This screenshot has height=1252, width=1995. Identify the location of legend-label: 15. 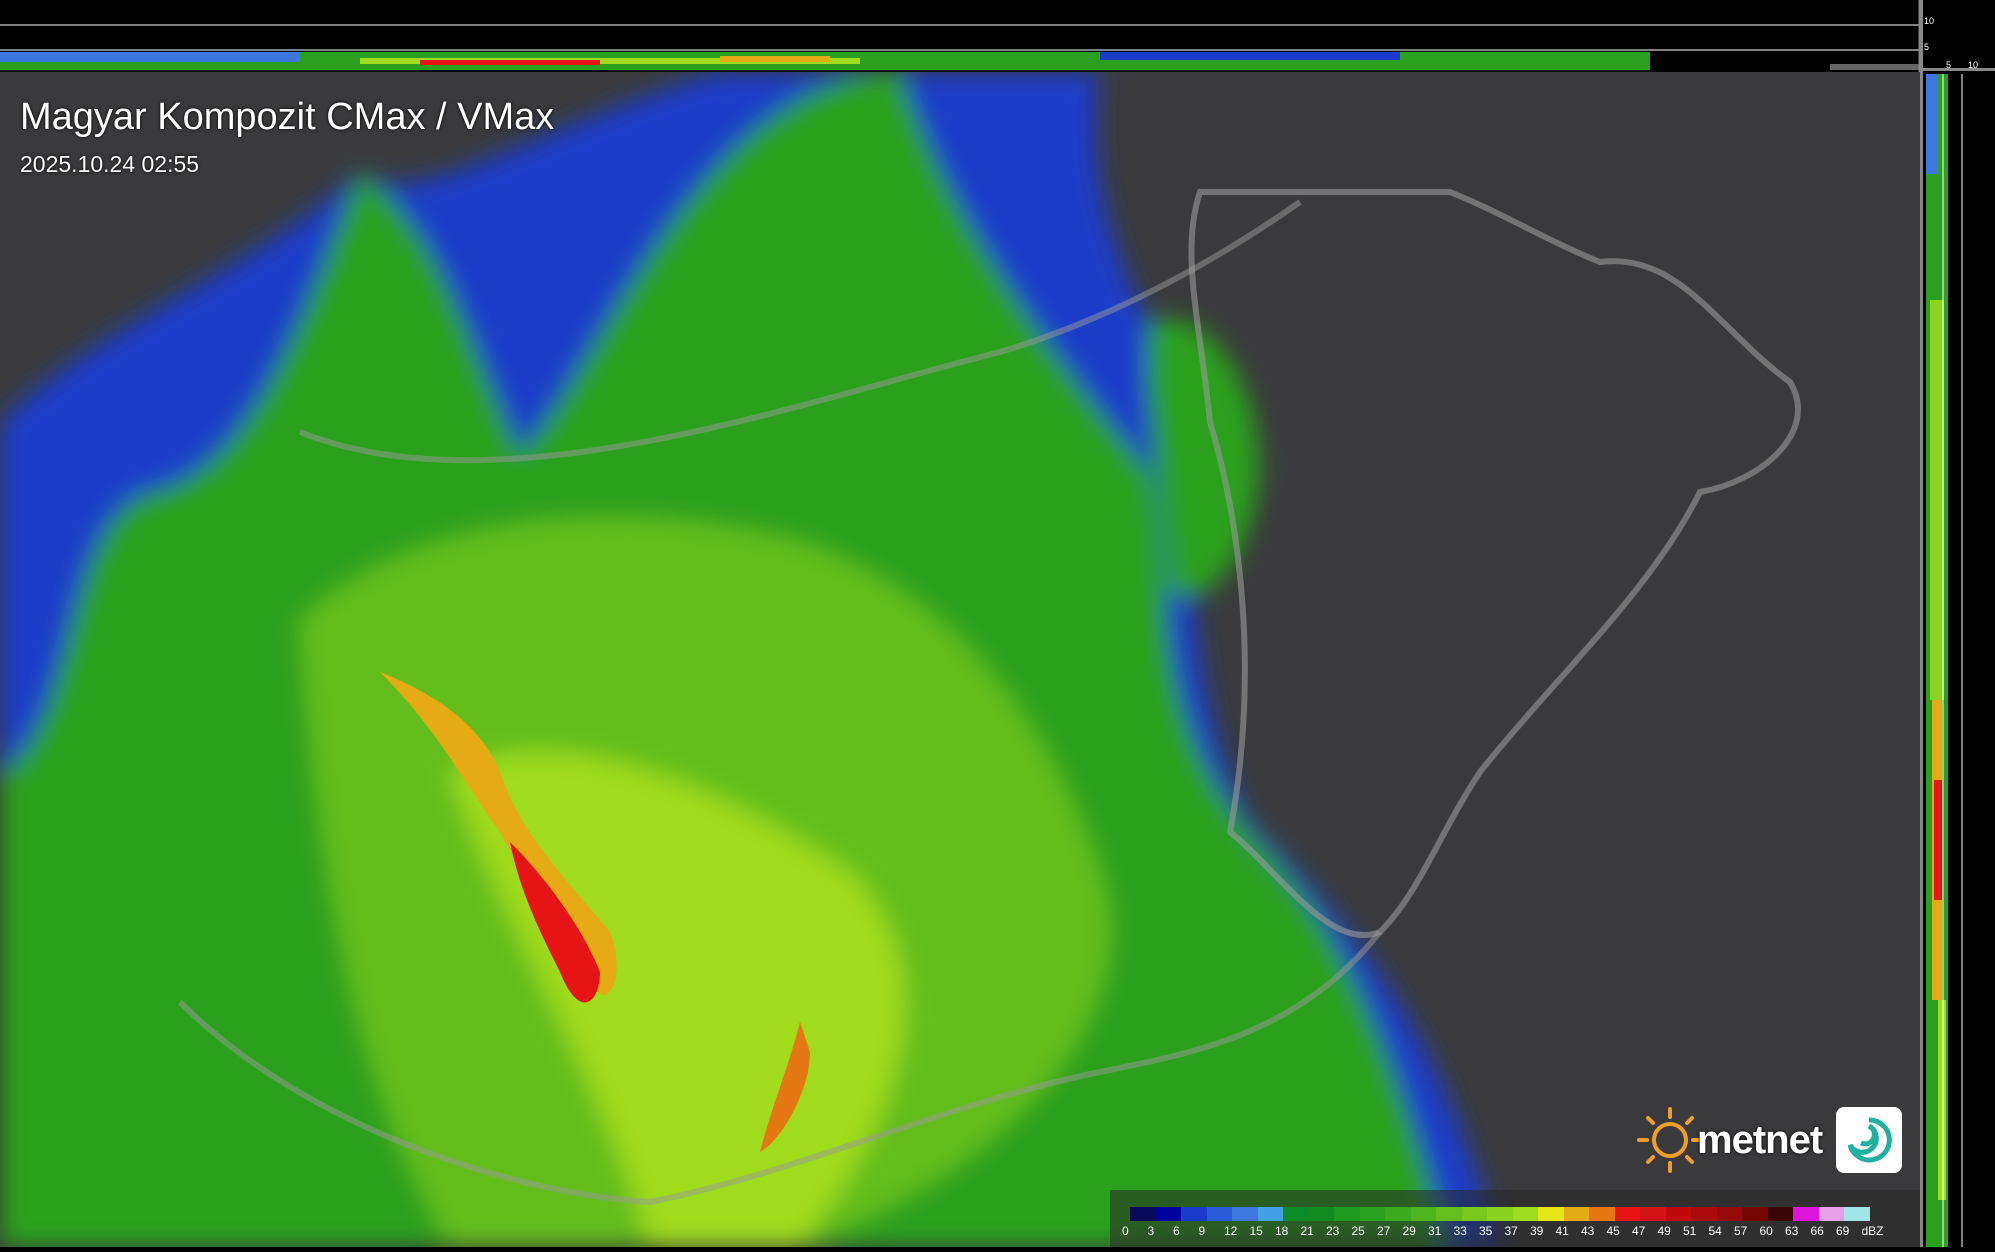
(1256, 1231).